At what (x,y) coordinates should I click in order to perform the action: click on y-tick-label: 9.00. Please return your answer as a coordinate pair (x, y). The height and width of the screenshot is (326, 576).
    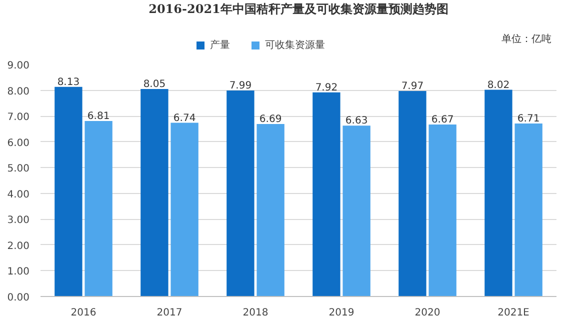
    Looking at the image, I should click on (18, 66).